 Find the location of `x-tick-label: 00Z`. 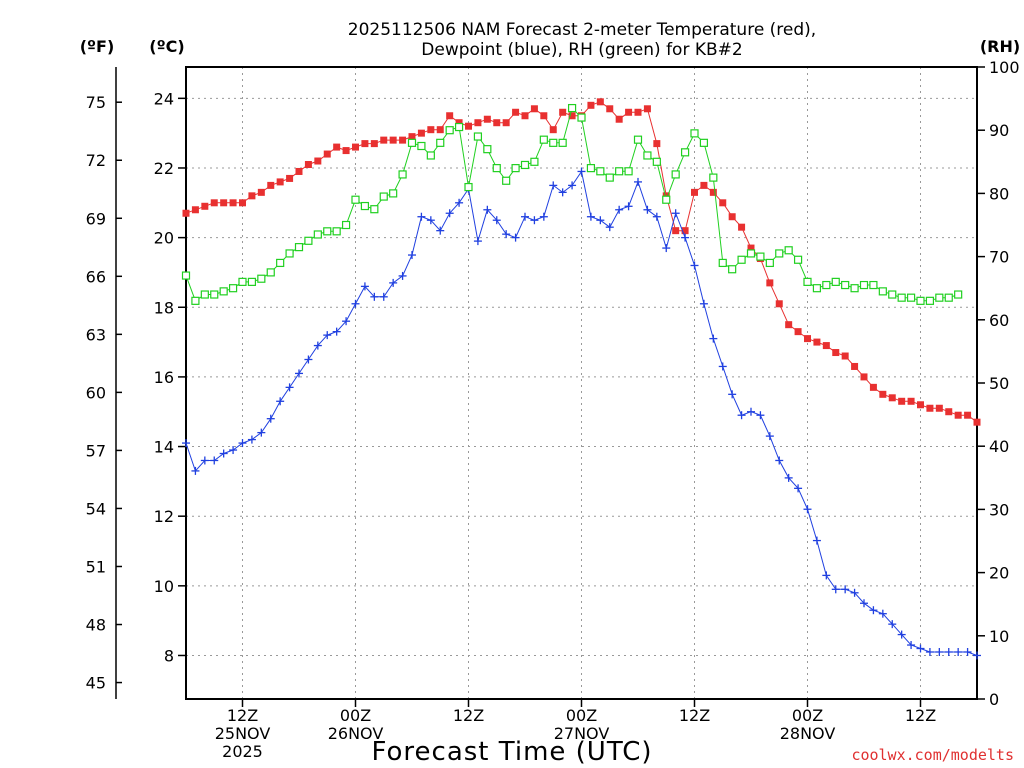

x-tick-label: 00Z is located at coordinates (581, 715).